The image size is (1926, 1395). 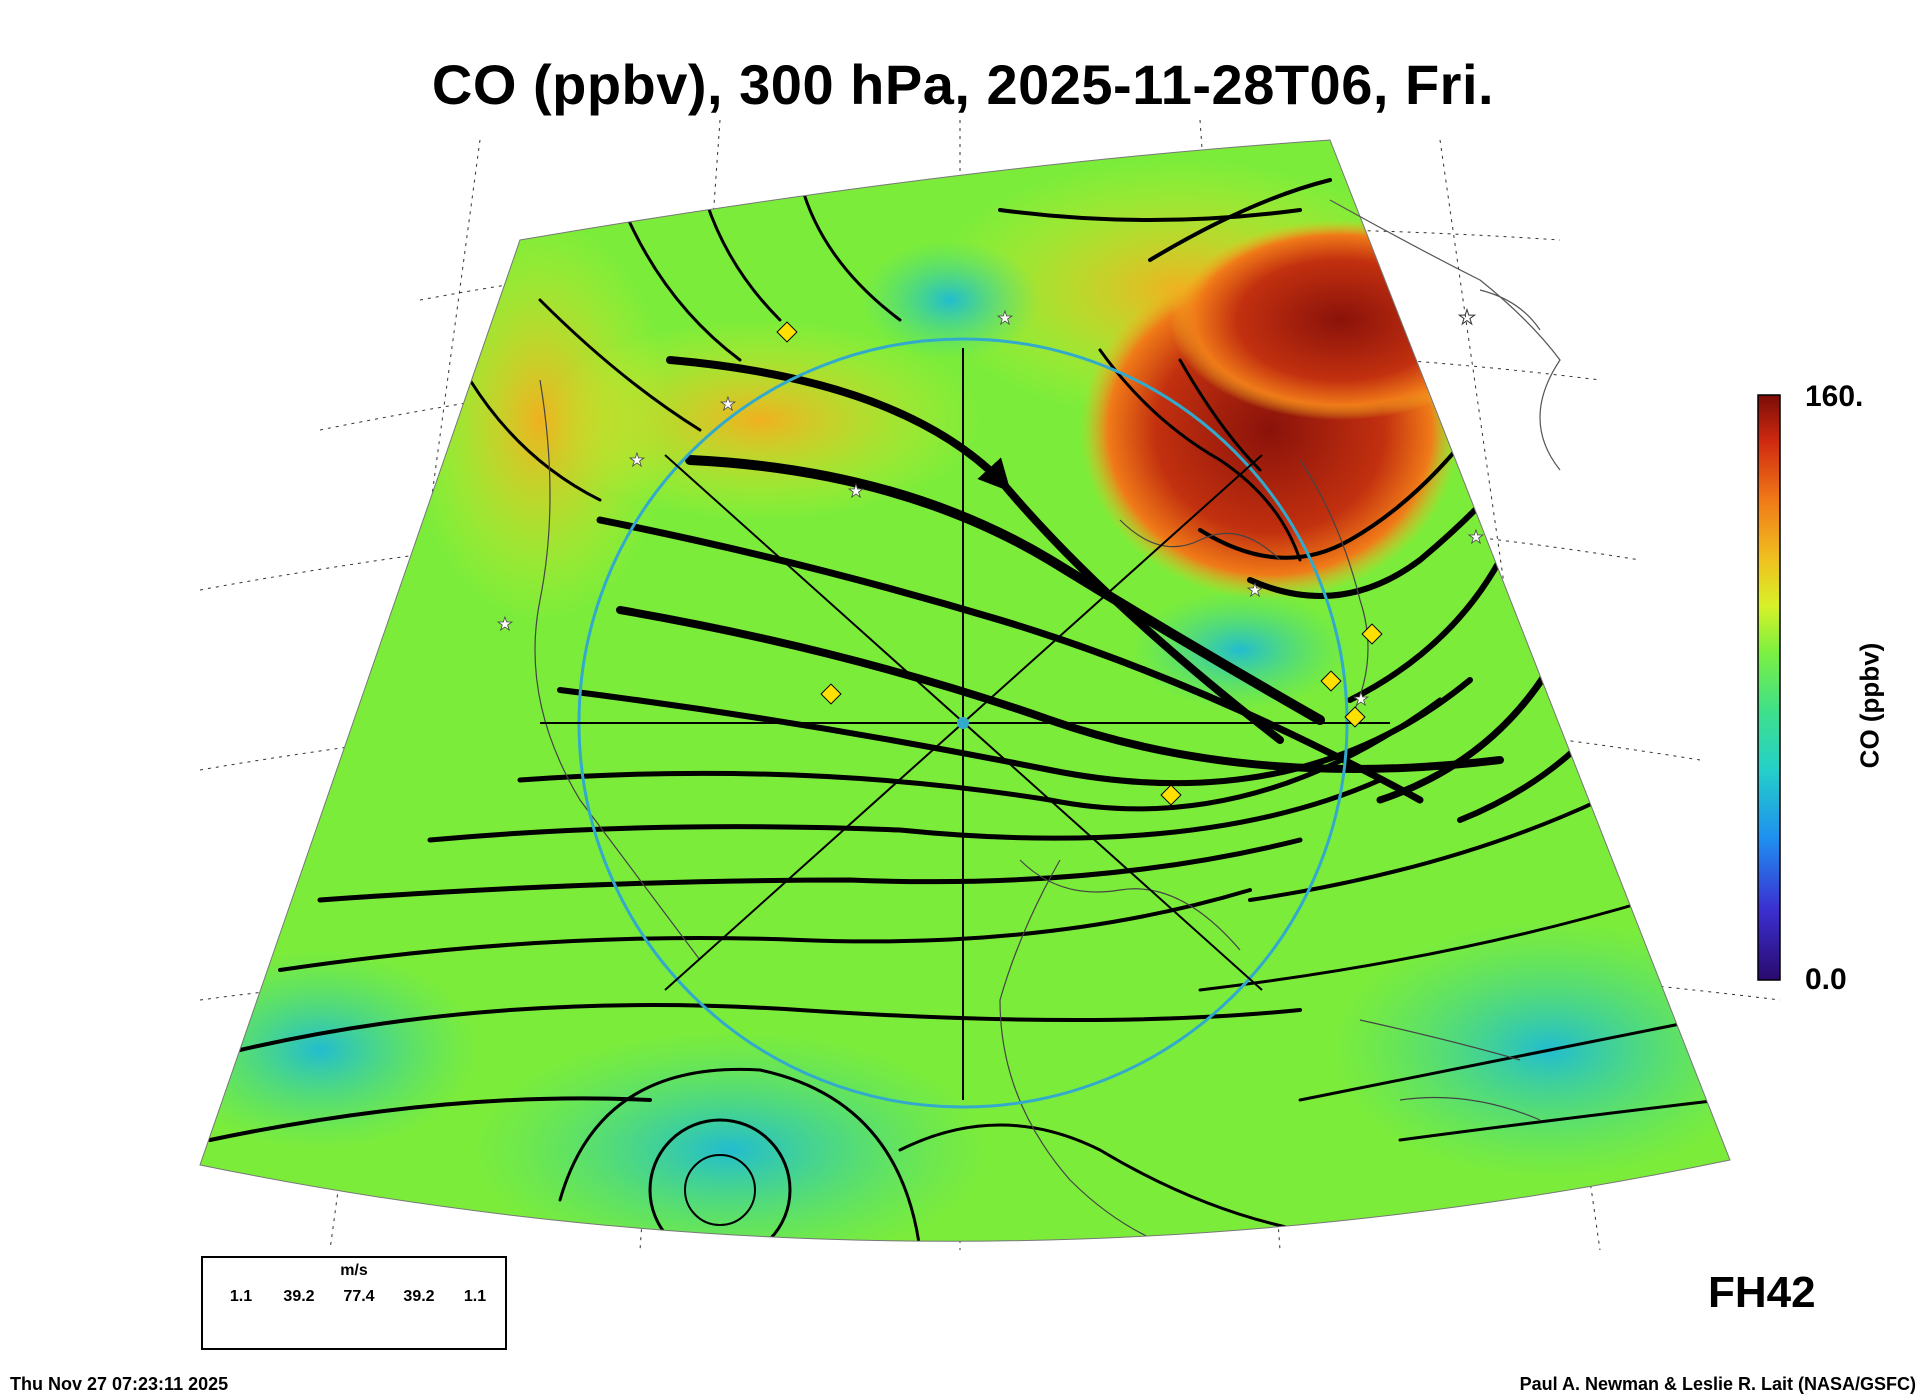 What do you see at coordinates (991, 509) in the screenshot?
I see `star-markers: ★ ★ ★ ★ ★ ★ ★ ★` at bounding box center [991, 509].